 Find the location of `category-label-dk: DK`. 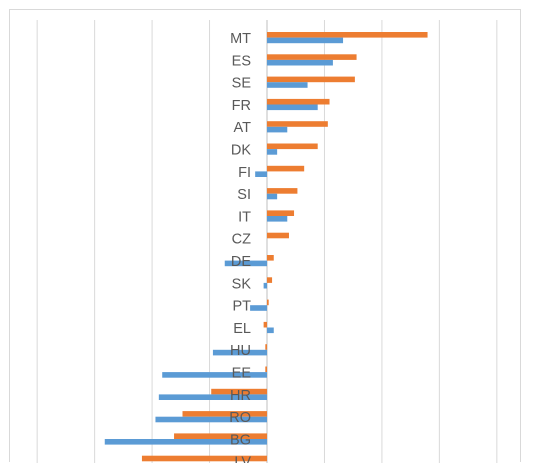

category-label-dk: DK is located at coordinates (241, 151).